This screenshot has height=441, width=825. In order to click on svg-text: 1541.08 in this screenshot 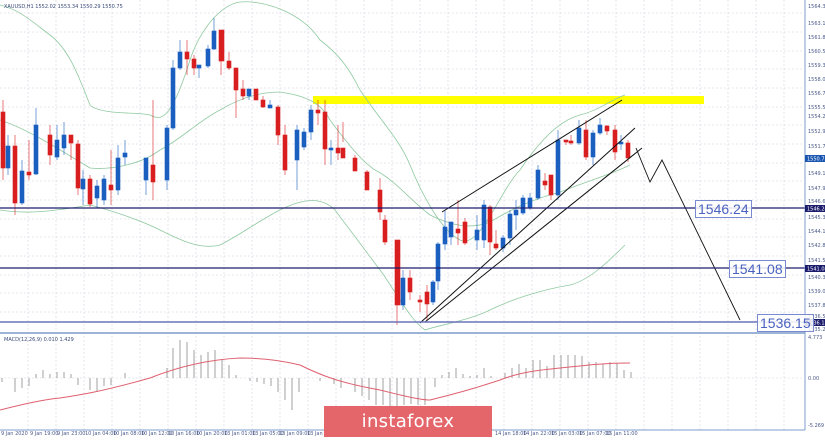, I will do `click(816, 270)`.